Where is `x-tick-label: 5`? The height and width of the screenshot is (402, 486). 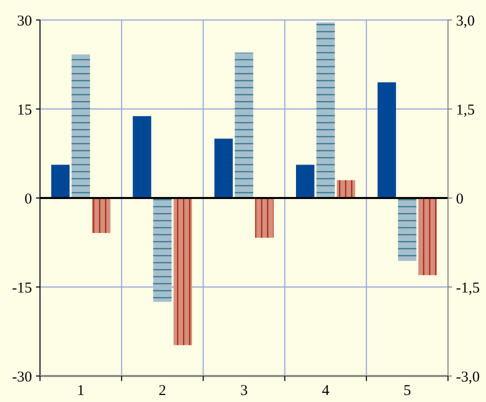
x-tick-label: 5 is located at coordinates (407, 391).